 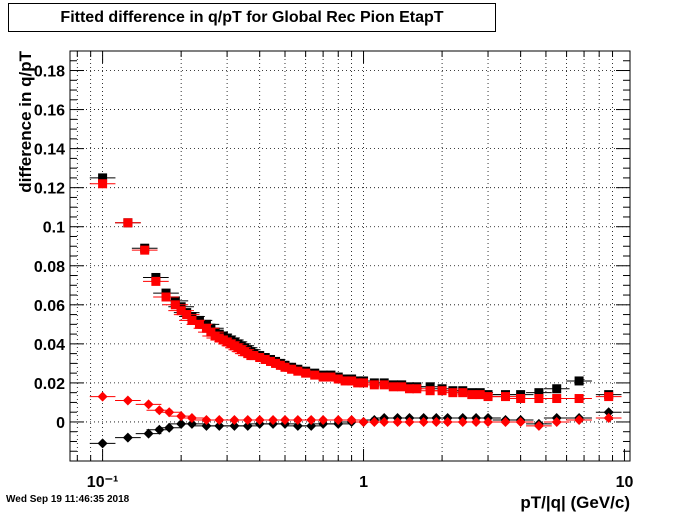 What do you see at coordinates (49, 189) in the screenshot?
I see `y-tick-label: 0.12` at bounding box center [49, 189].